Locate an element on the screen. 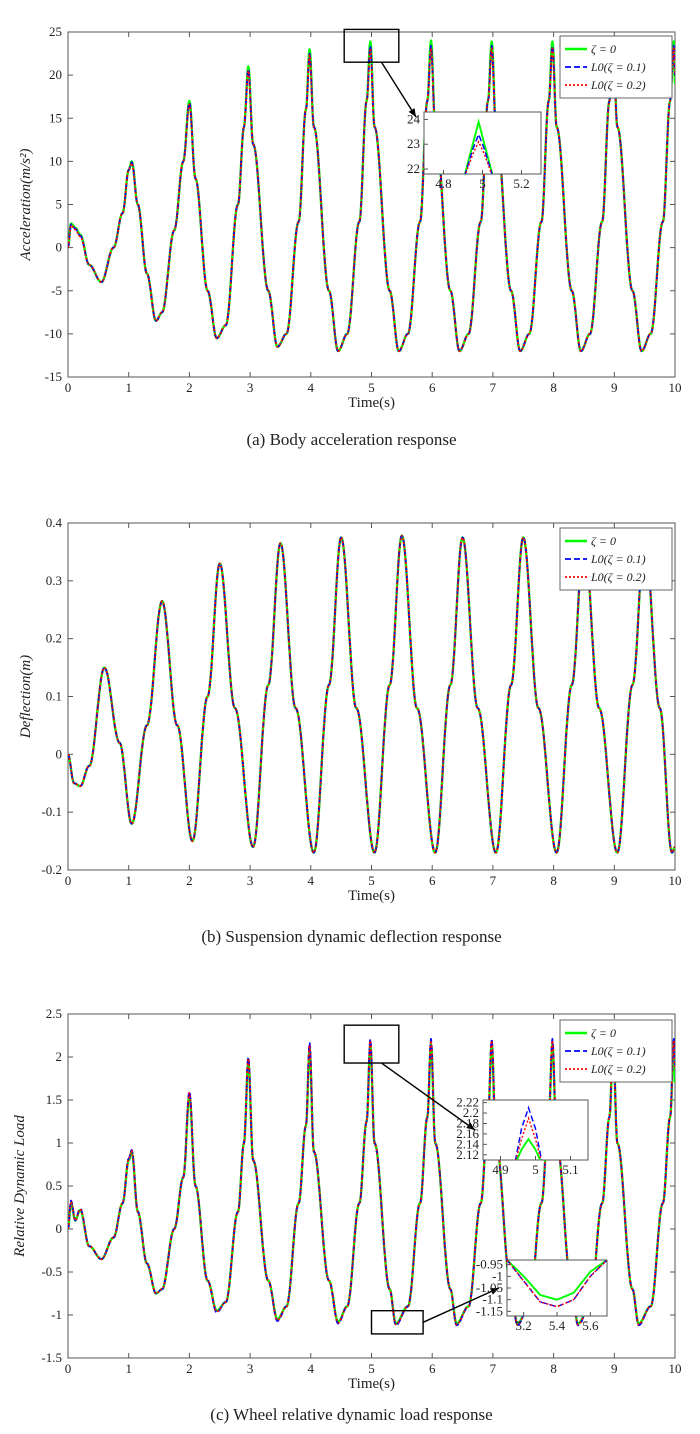 The width and height of the screenshot is (700, 1434). inset-x-tick-label: 4.8 is located at coordinates (443, 183).